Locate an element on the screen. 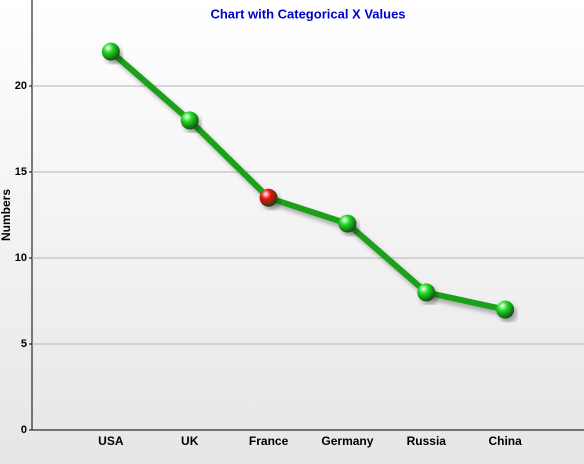 This screenshot has width=584, height=464. y-tick-label: 20 is located at coordinates (21, 86).